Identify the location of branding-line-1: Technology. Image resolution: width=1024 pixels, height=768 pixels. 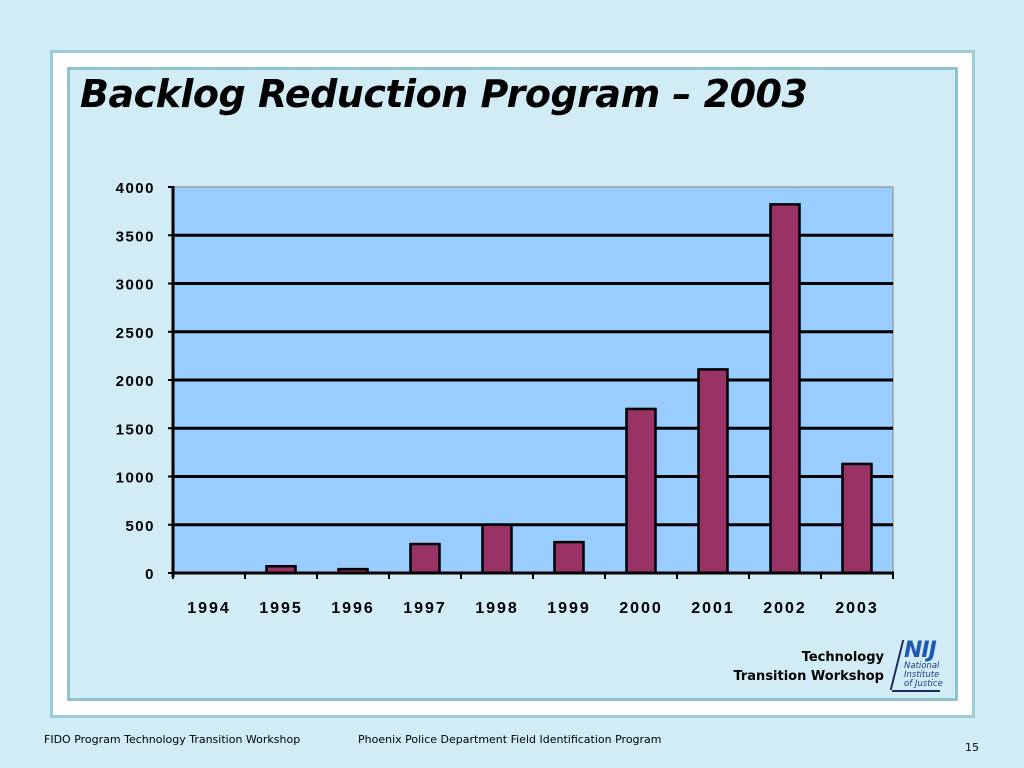
(842, 657).